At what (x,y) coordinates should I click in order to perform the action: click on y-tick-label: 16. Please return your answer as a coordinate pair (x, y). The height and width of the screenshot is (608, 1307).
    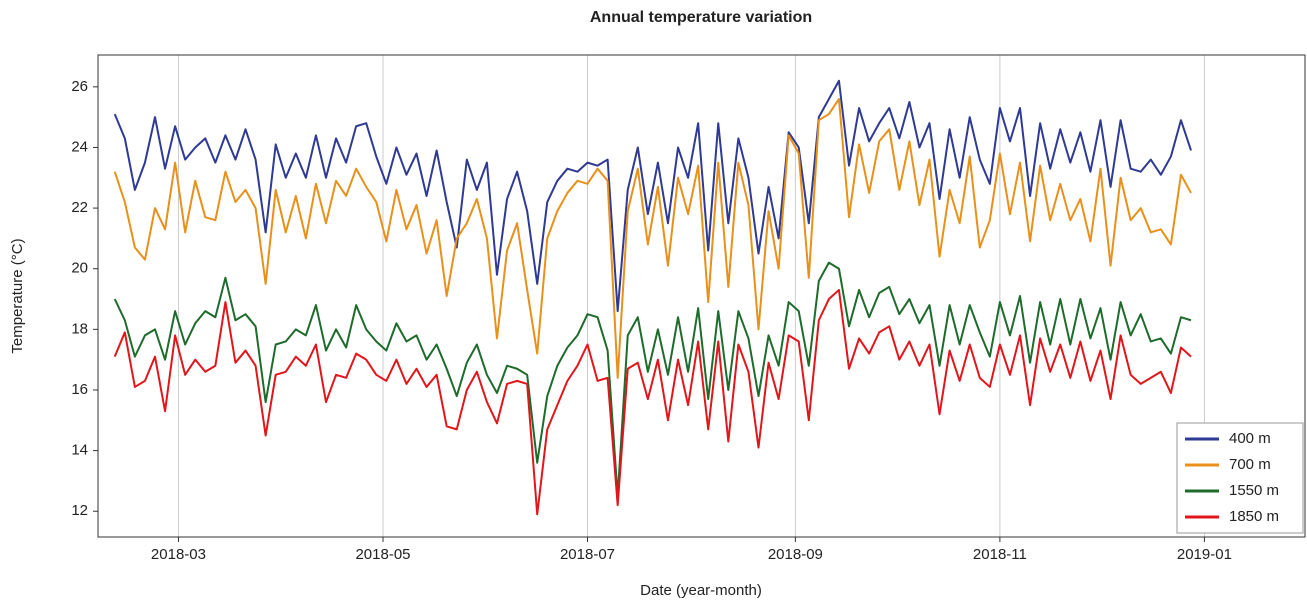
    Looking at the image, I should click on (79, 389).